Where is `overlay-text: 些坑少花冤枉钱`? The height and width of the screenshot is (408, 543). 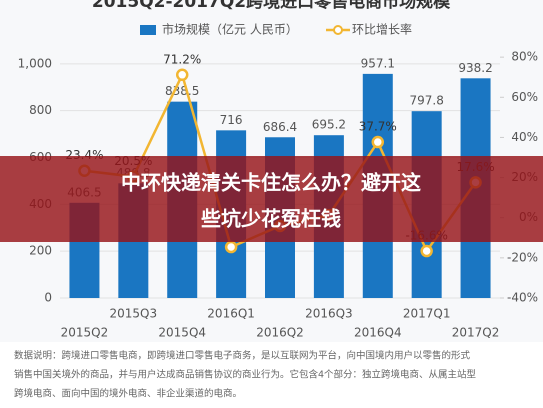
overlay-text: 些坑少花冤枉钱 is located at coordinates (271, 219).